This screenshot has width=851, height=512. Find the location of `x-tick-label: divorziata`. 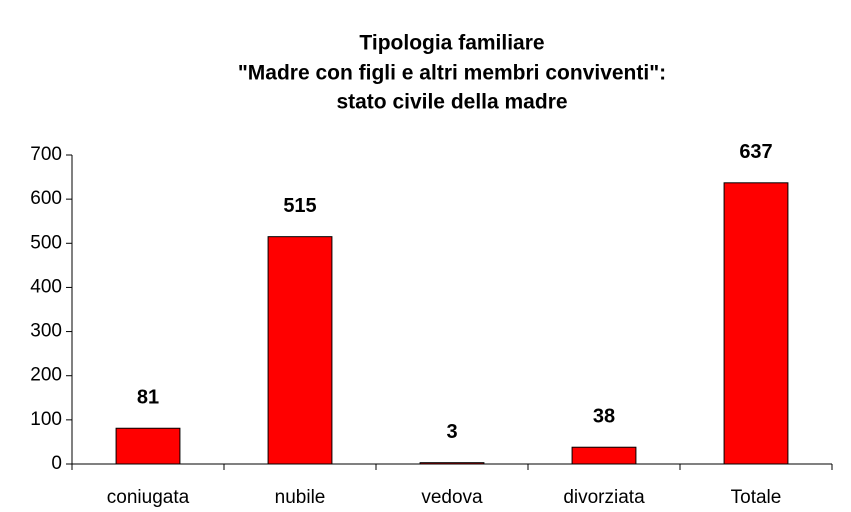

x-tick-label: divorziata is located at coordinates (604, 497).